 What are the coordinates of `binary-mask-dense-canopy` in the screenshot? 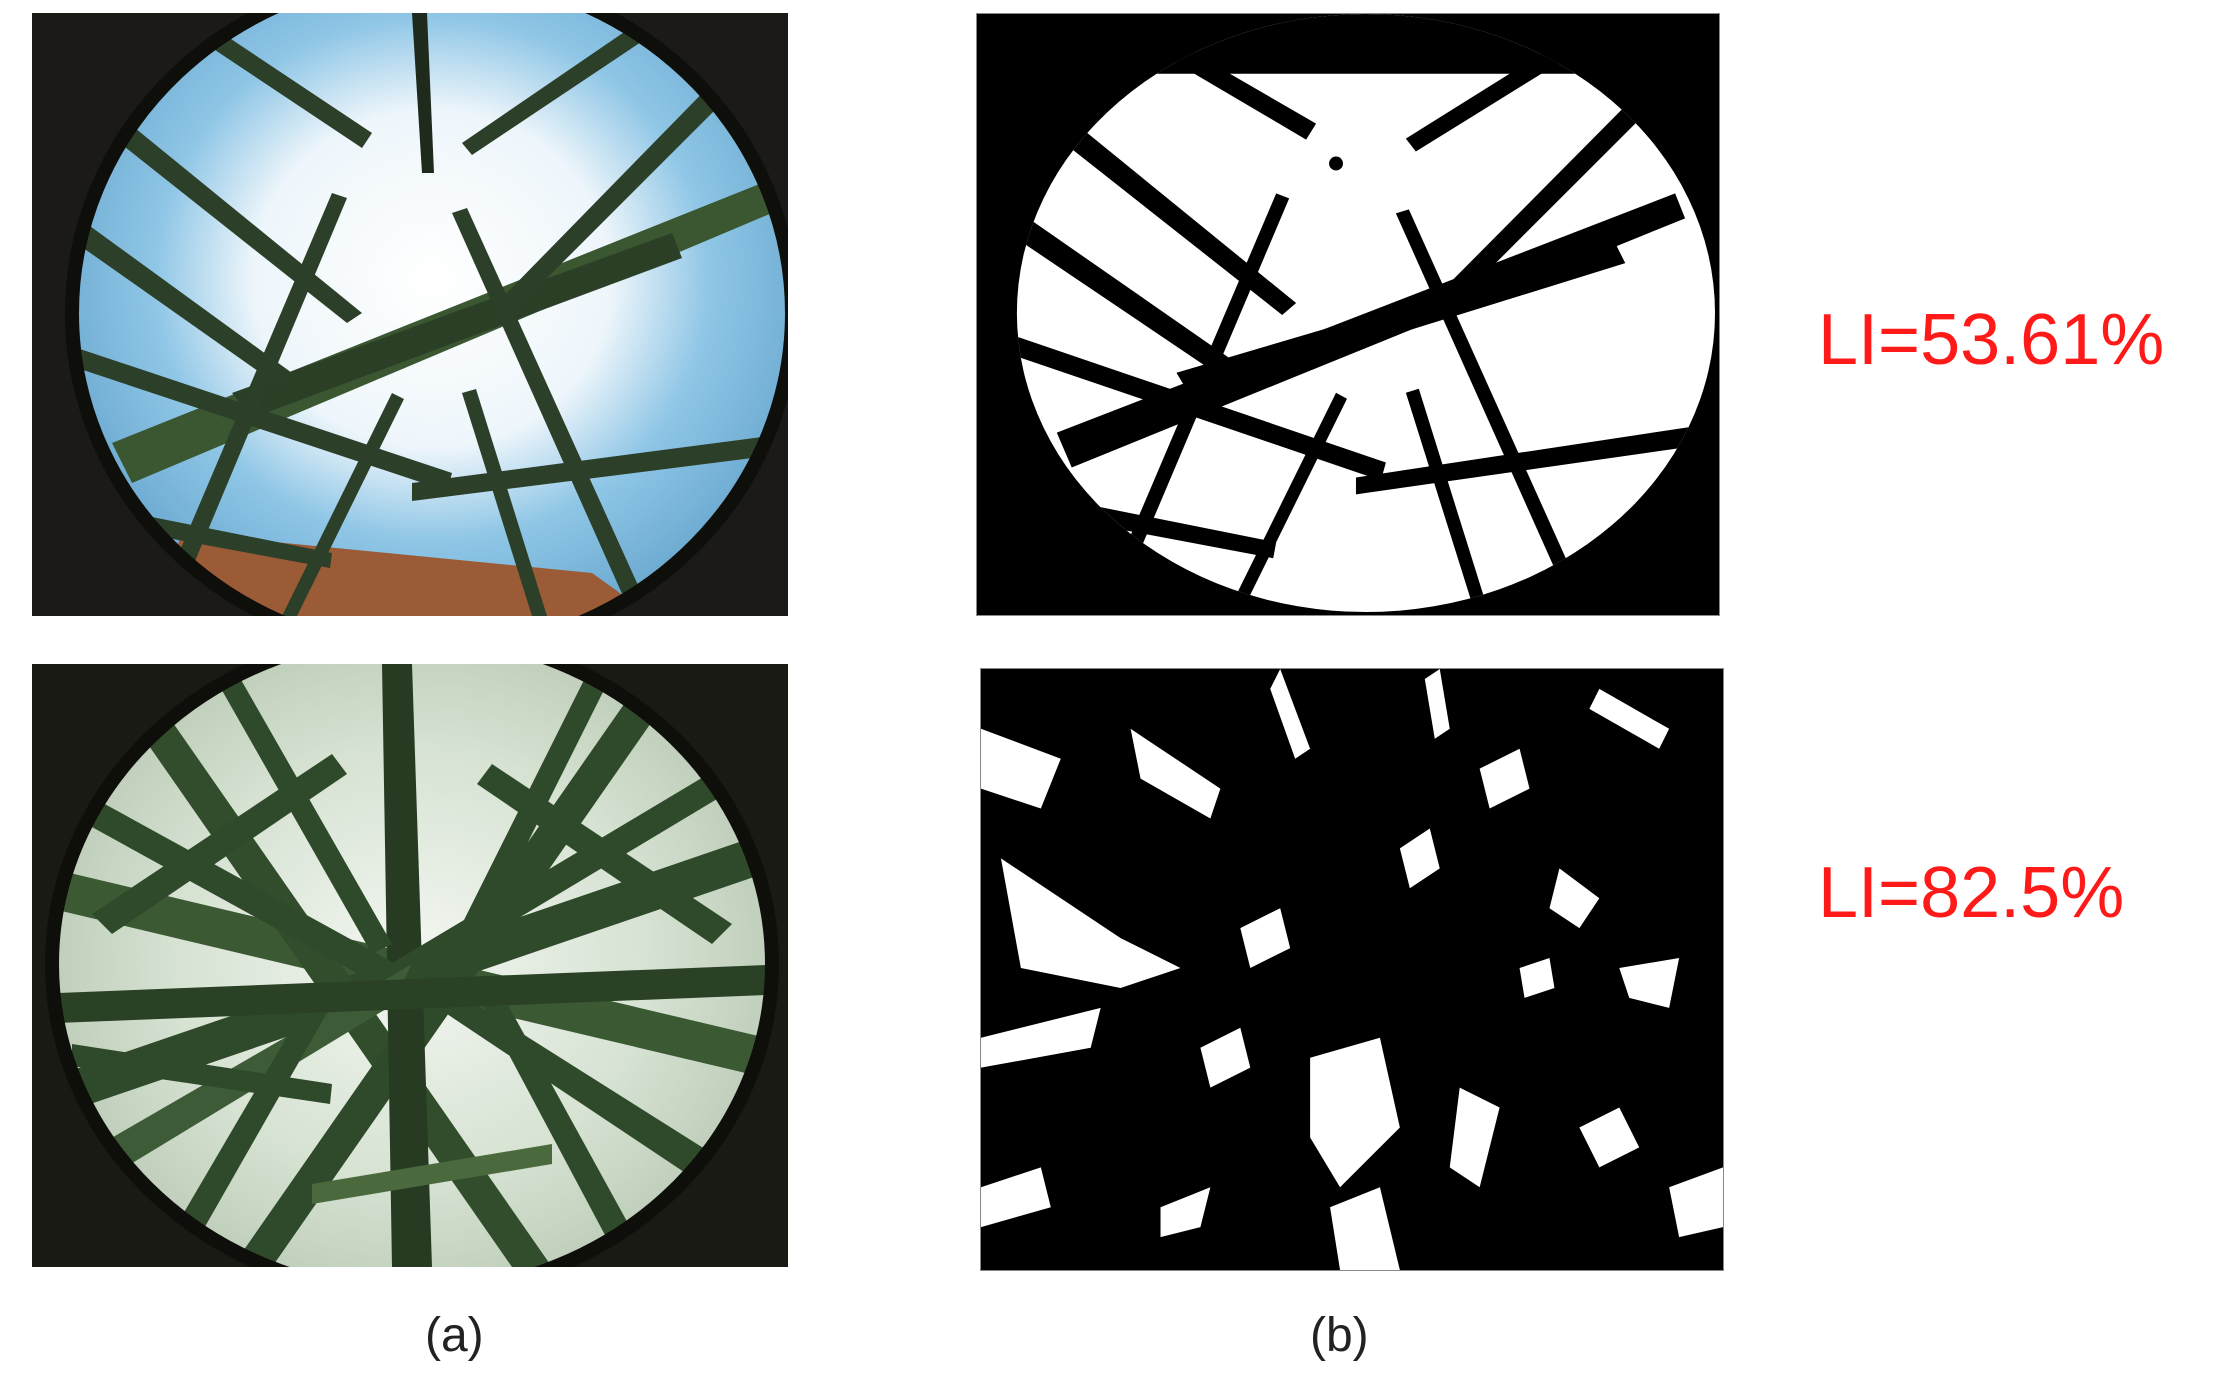 It's located at (1352, 969).